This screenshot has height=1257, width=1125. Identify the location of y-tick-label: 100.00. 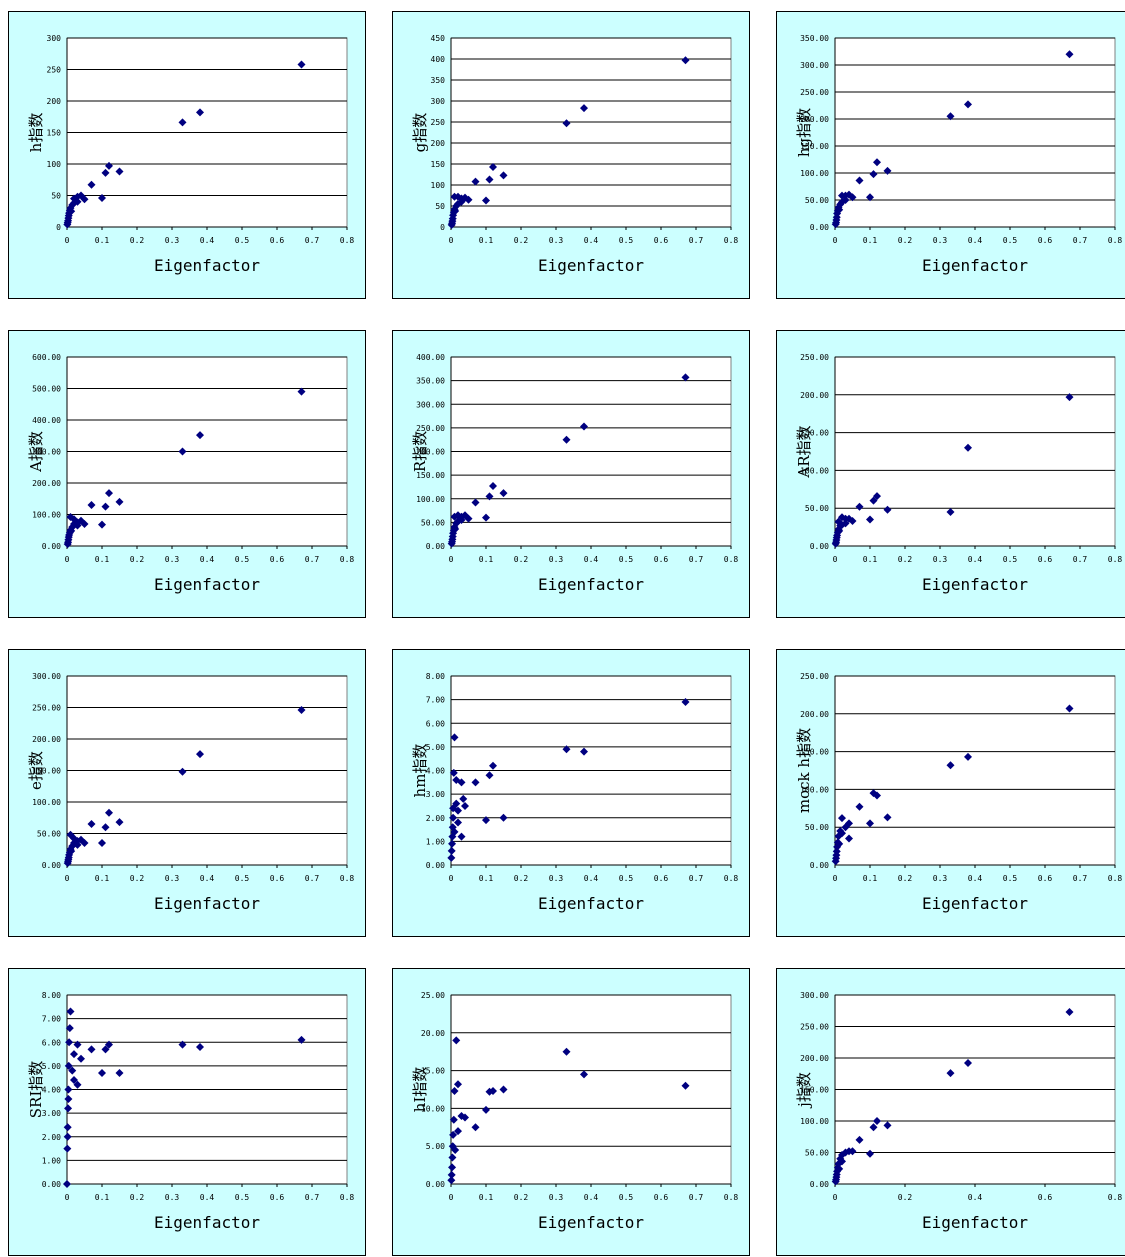
(814, 173).